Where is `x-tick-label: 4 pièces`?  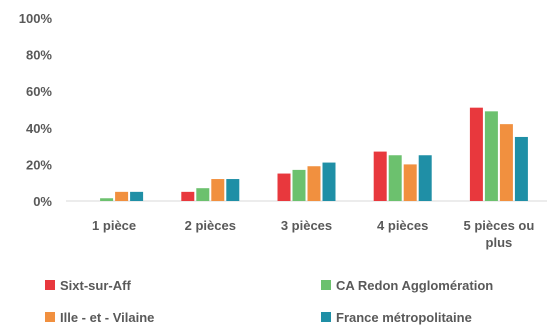
x-tick-label: 4 pièces is located at coordinates (402, 225).